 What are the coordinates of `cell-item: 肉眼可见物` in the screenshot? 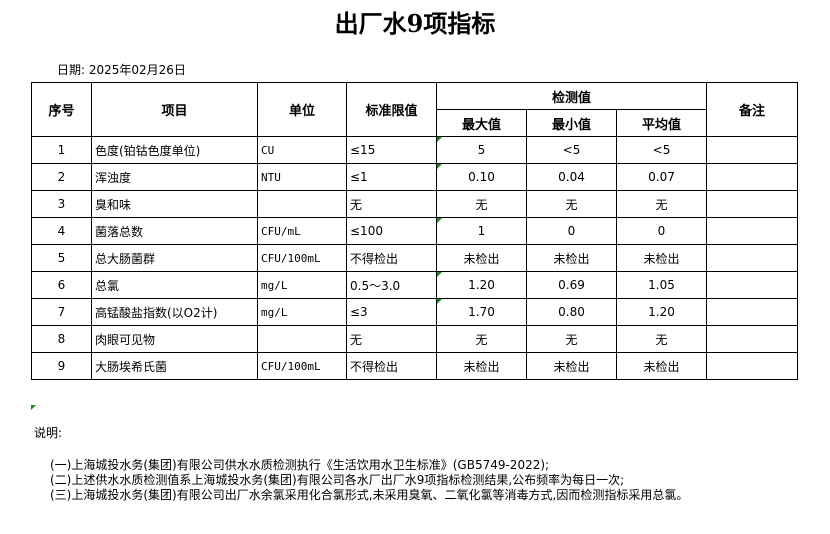 It's located at (174, 339).